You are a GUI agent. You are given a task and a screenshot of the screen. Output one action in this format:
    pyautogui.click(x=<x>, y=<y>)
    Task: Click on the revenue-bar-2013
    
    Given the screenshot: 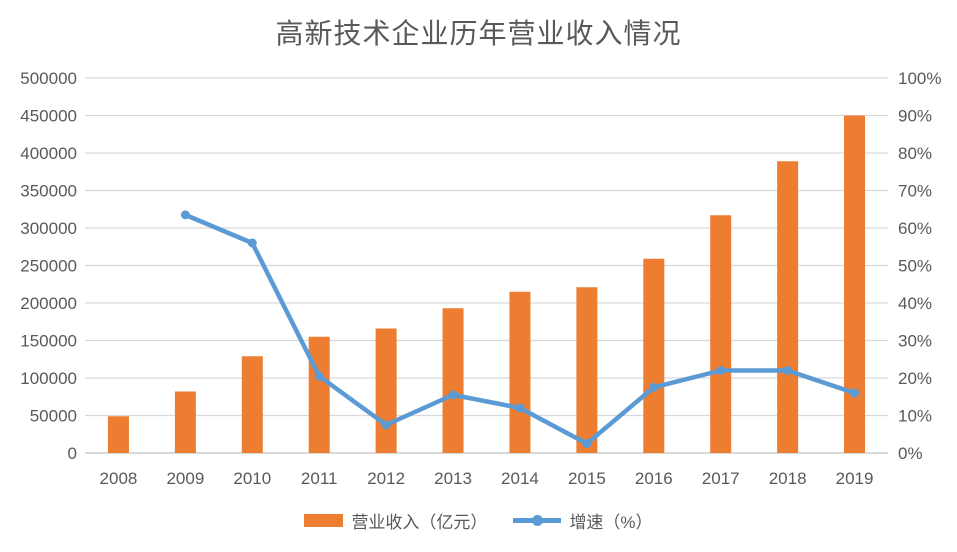 What is the action you would take?
    pyautogui.click(x=453, y=380)
    